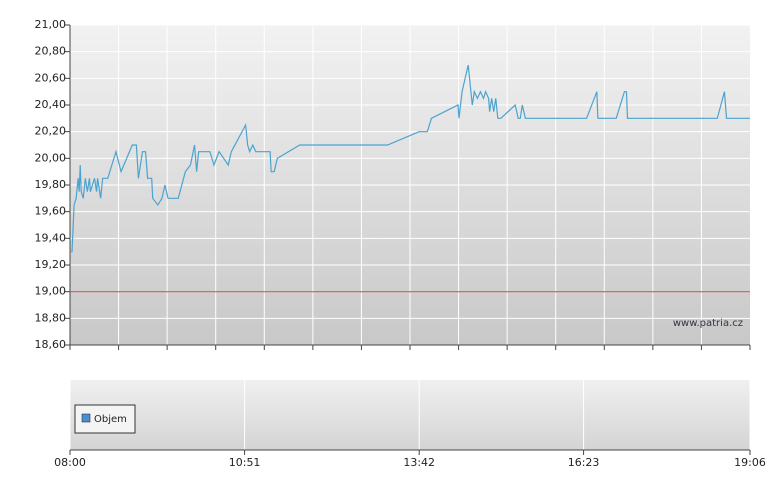 The image size is (780, 490). Describe the element at coordinates (86, 418) in the screenshot. I see `legend-swatch` at that location.